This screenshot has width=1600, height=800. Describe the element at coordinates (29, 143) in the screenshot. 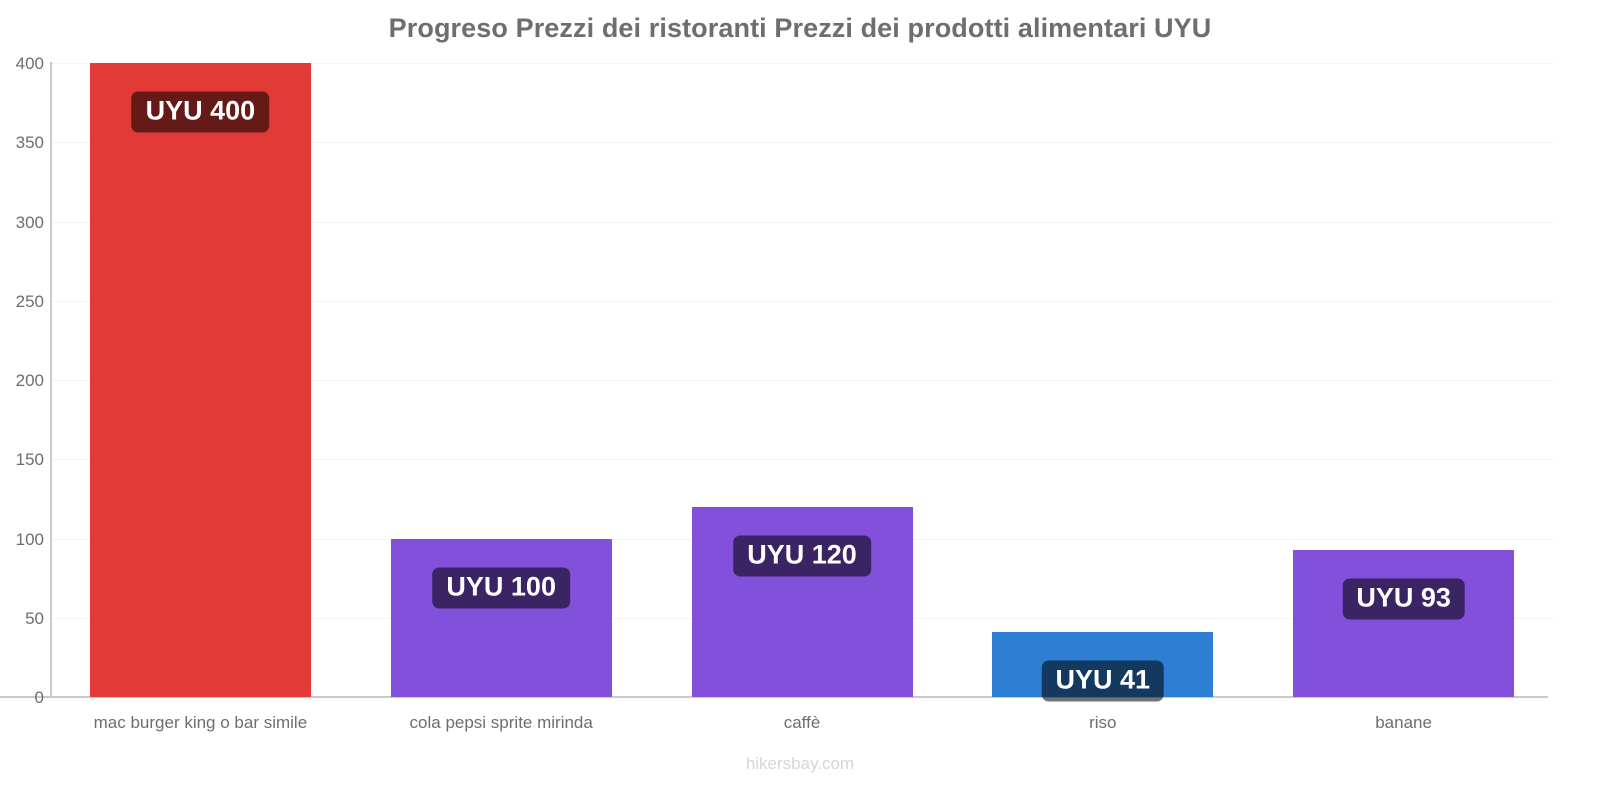

I see `y-axis-tick-label: 350` at that location.